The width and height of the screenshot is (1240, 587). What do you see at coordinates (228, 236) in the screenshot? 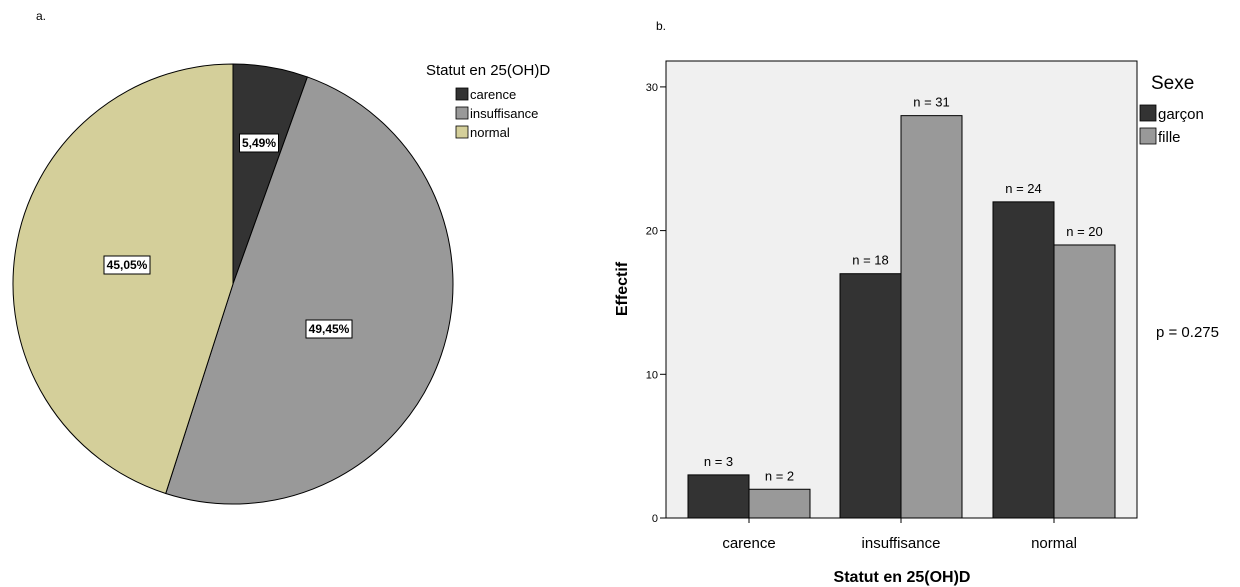
I see `pie-slice-labels: 5,49% 49,45% 45,05%` at bounding box center [228, 236].